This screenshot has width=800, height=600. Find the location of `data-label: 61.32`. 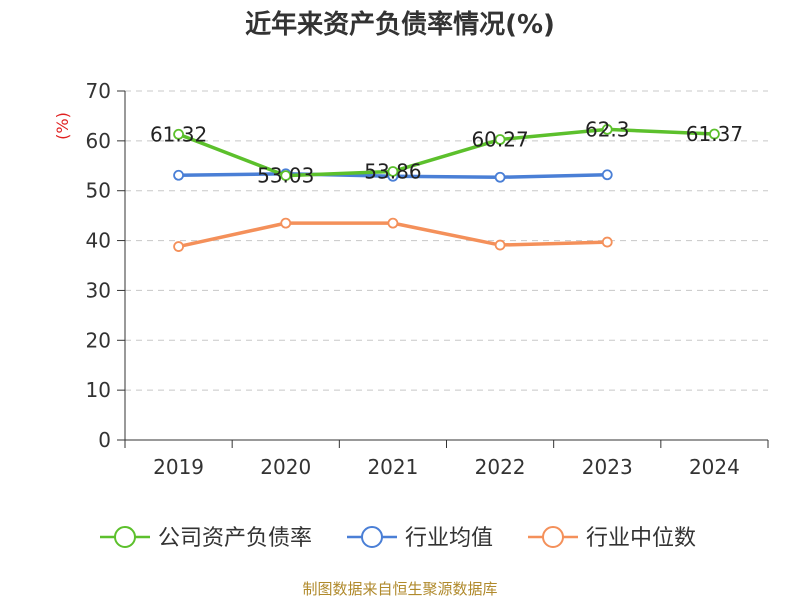

data-label: 61.32 is located at coordinates (178, 134).